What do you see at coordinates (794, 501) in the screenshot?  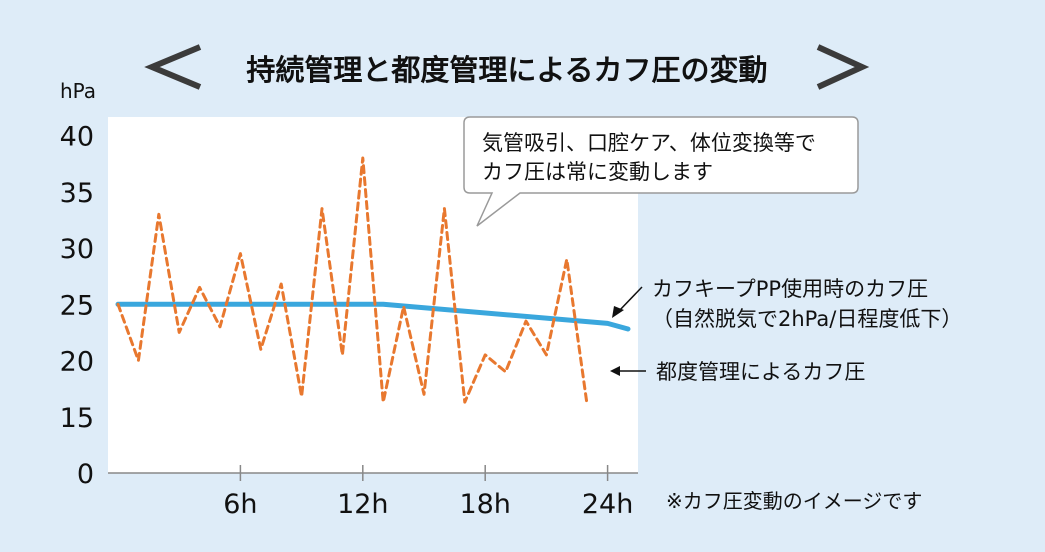 I see `image-note: ※カフ圧変動のイメージです` at bounding box center [794, 501].